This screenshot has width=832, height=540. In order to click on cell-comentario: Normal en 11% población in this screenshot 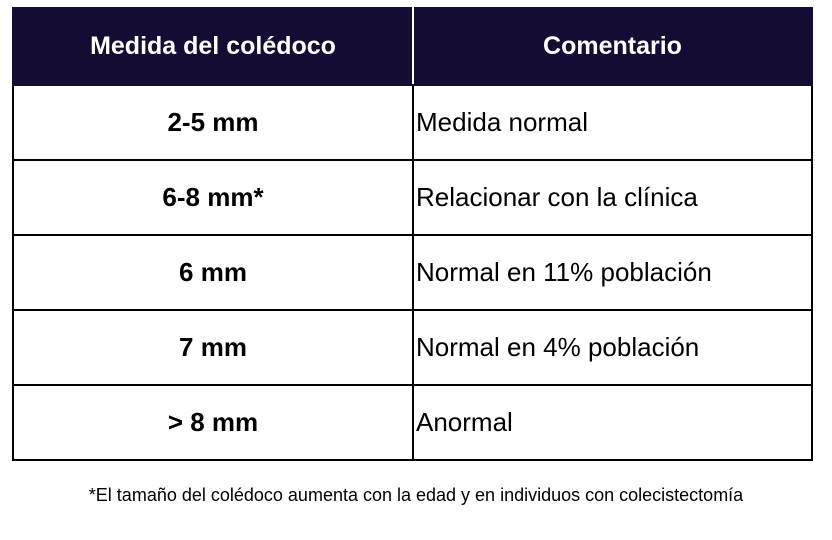, I will do `click(612, 272)`.